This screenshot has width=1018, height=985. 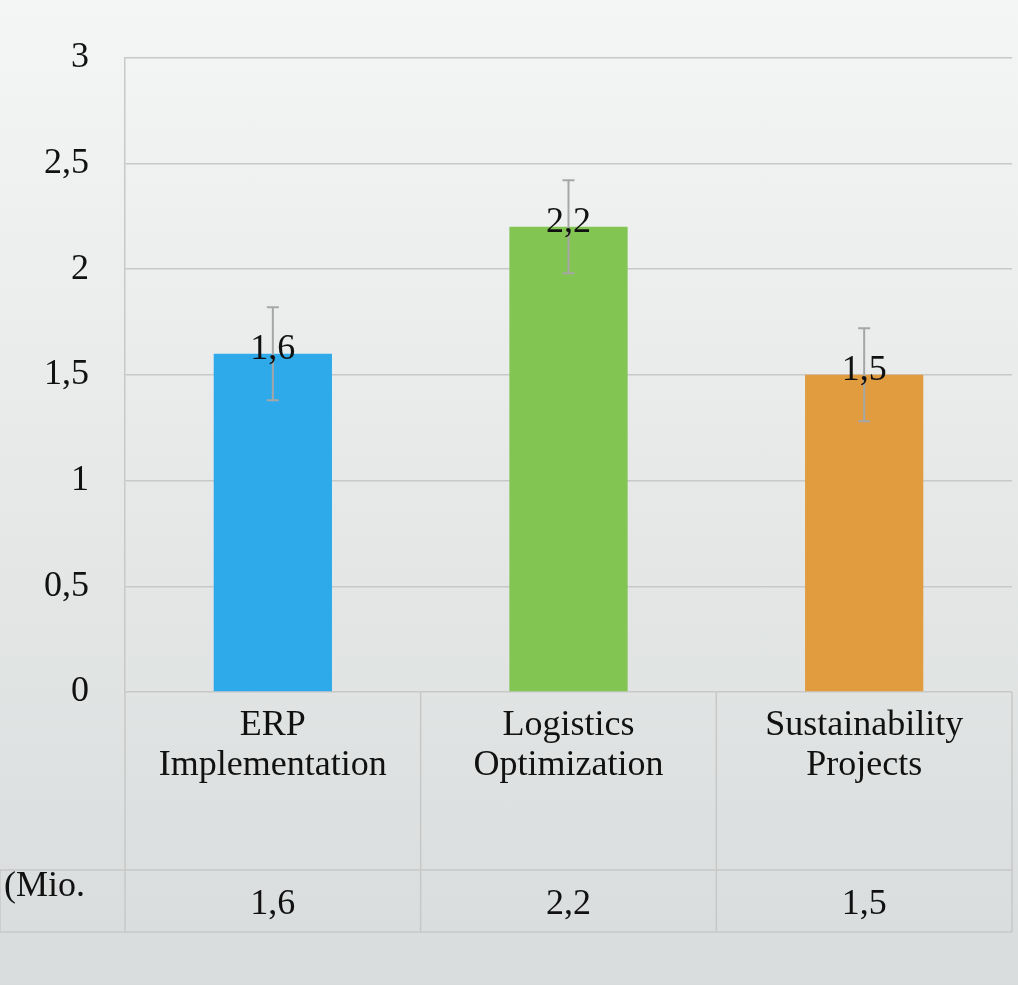 What do you see at coordinates (272, 743) in the screenshot?
I see `x-tick-label: ERP Implementation` at bounding box center [272, 743].